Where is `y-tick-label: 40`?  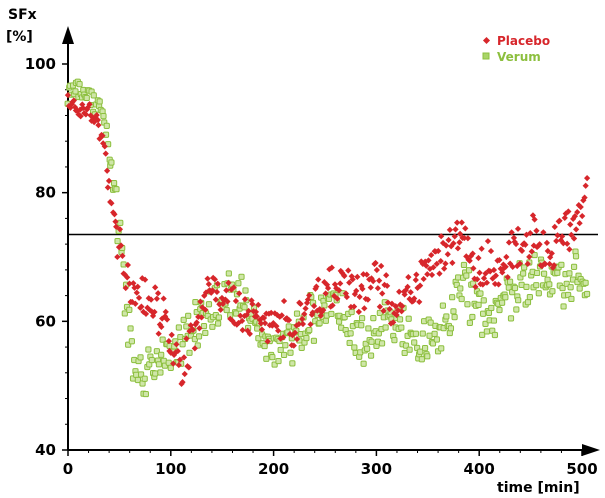
y-tick-label: 40 is located at coordinates (45, 450).